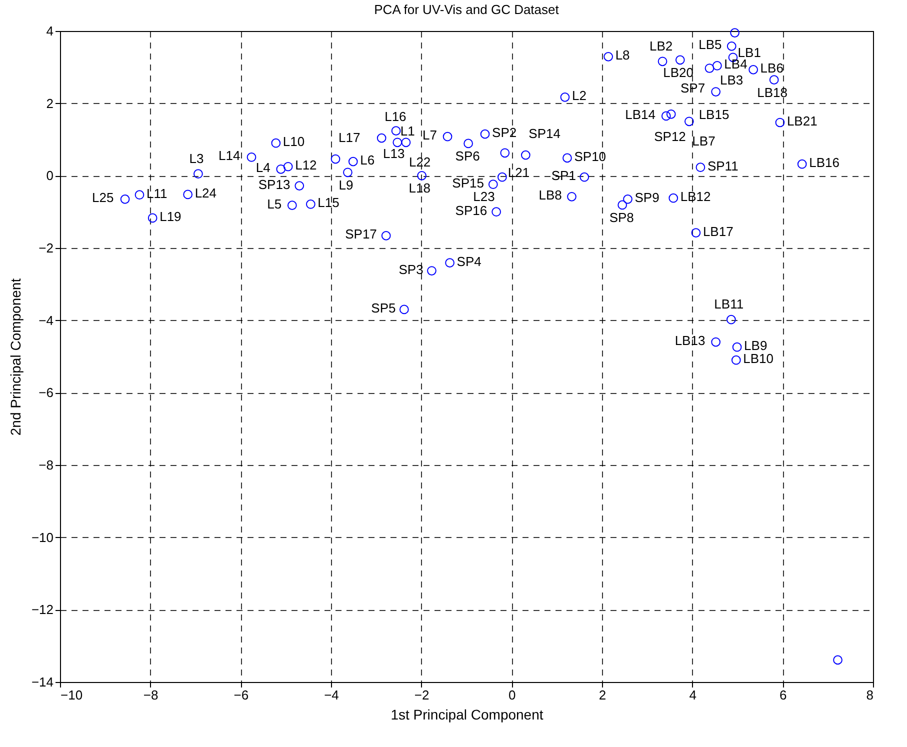 This screenshot has height=747, width=907. Describe the element at coordinates (46, 320) in the screenshot. I see `y-tick-label: −4` at that location.